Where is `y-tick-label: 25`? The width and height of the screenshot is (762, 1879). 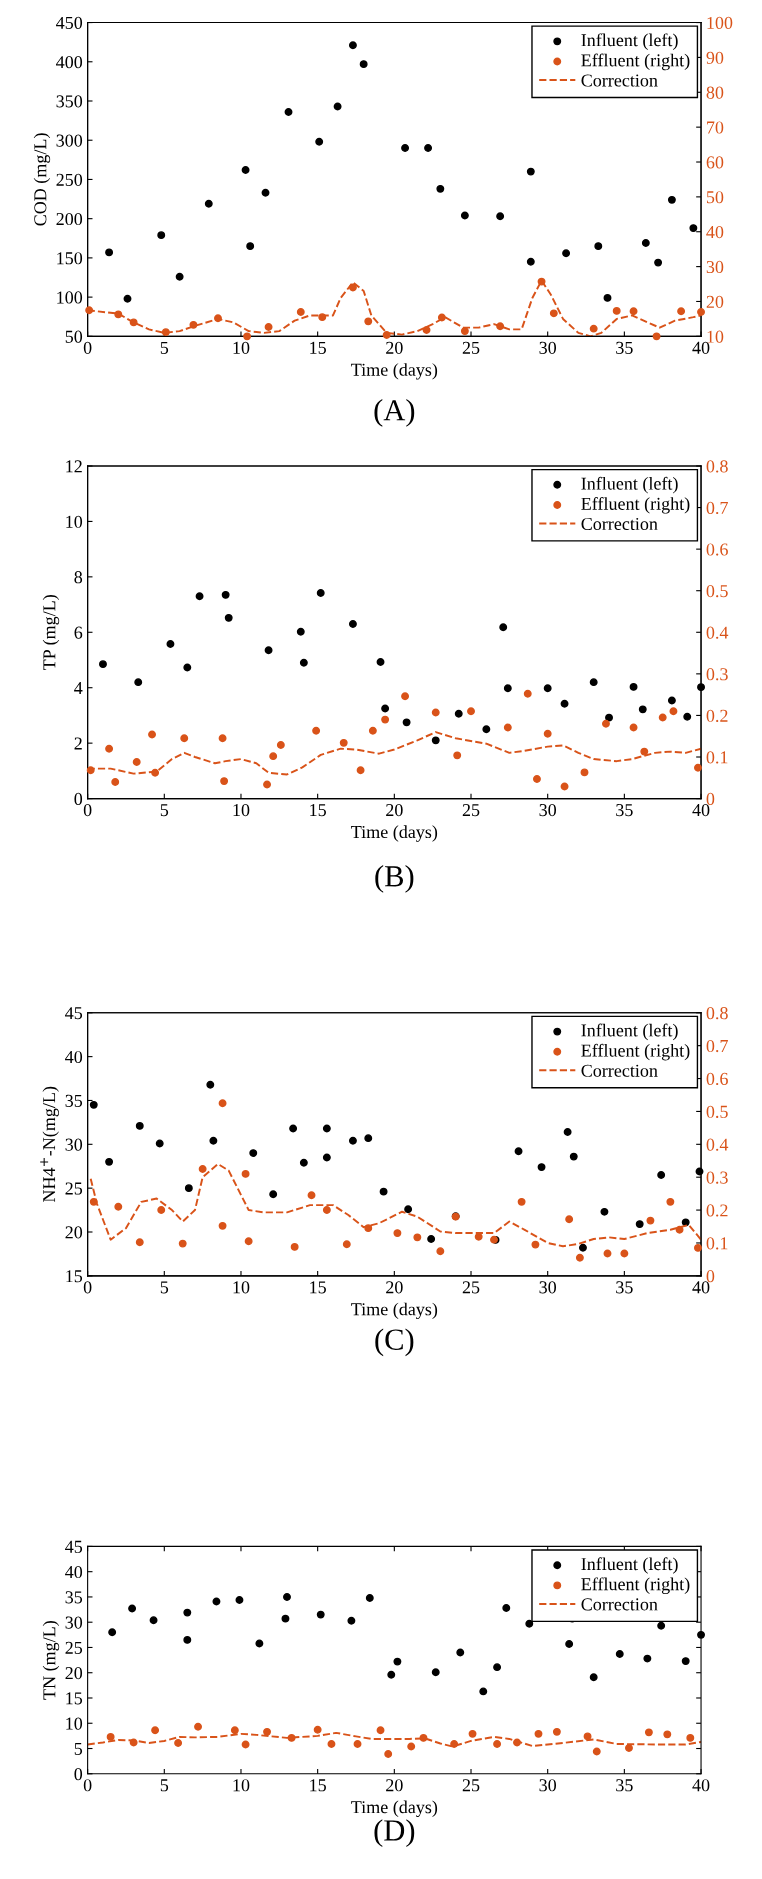
y-tick-label: 25 is located at coordinates (74, 1188).